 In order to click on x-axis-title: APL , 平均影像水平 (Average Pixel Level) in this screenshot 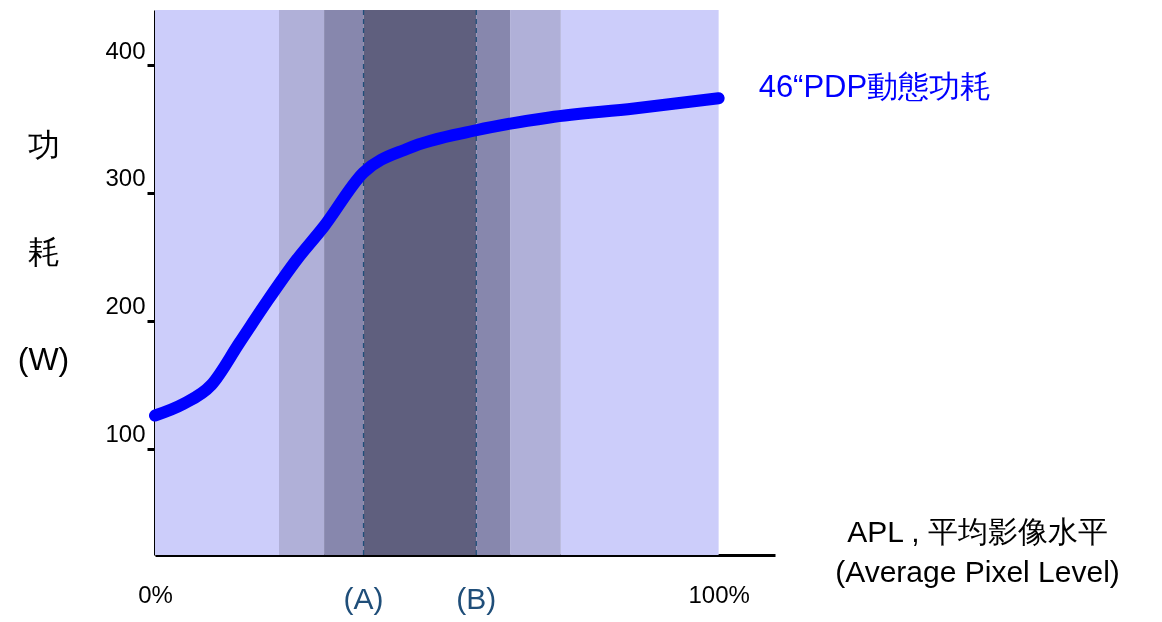, I will do `click(977, 551)`.